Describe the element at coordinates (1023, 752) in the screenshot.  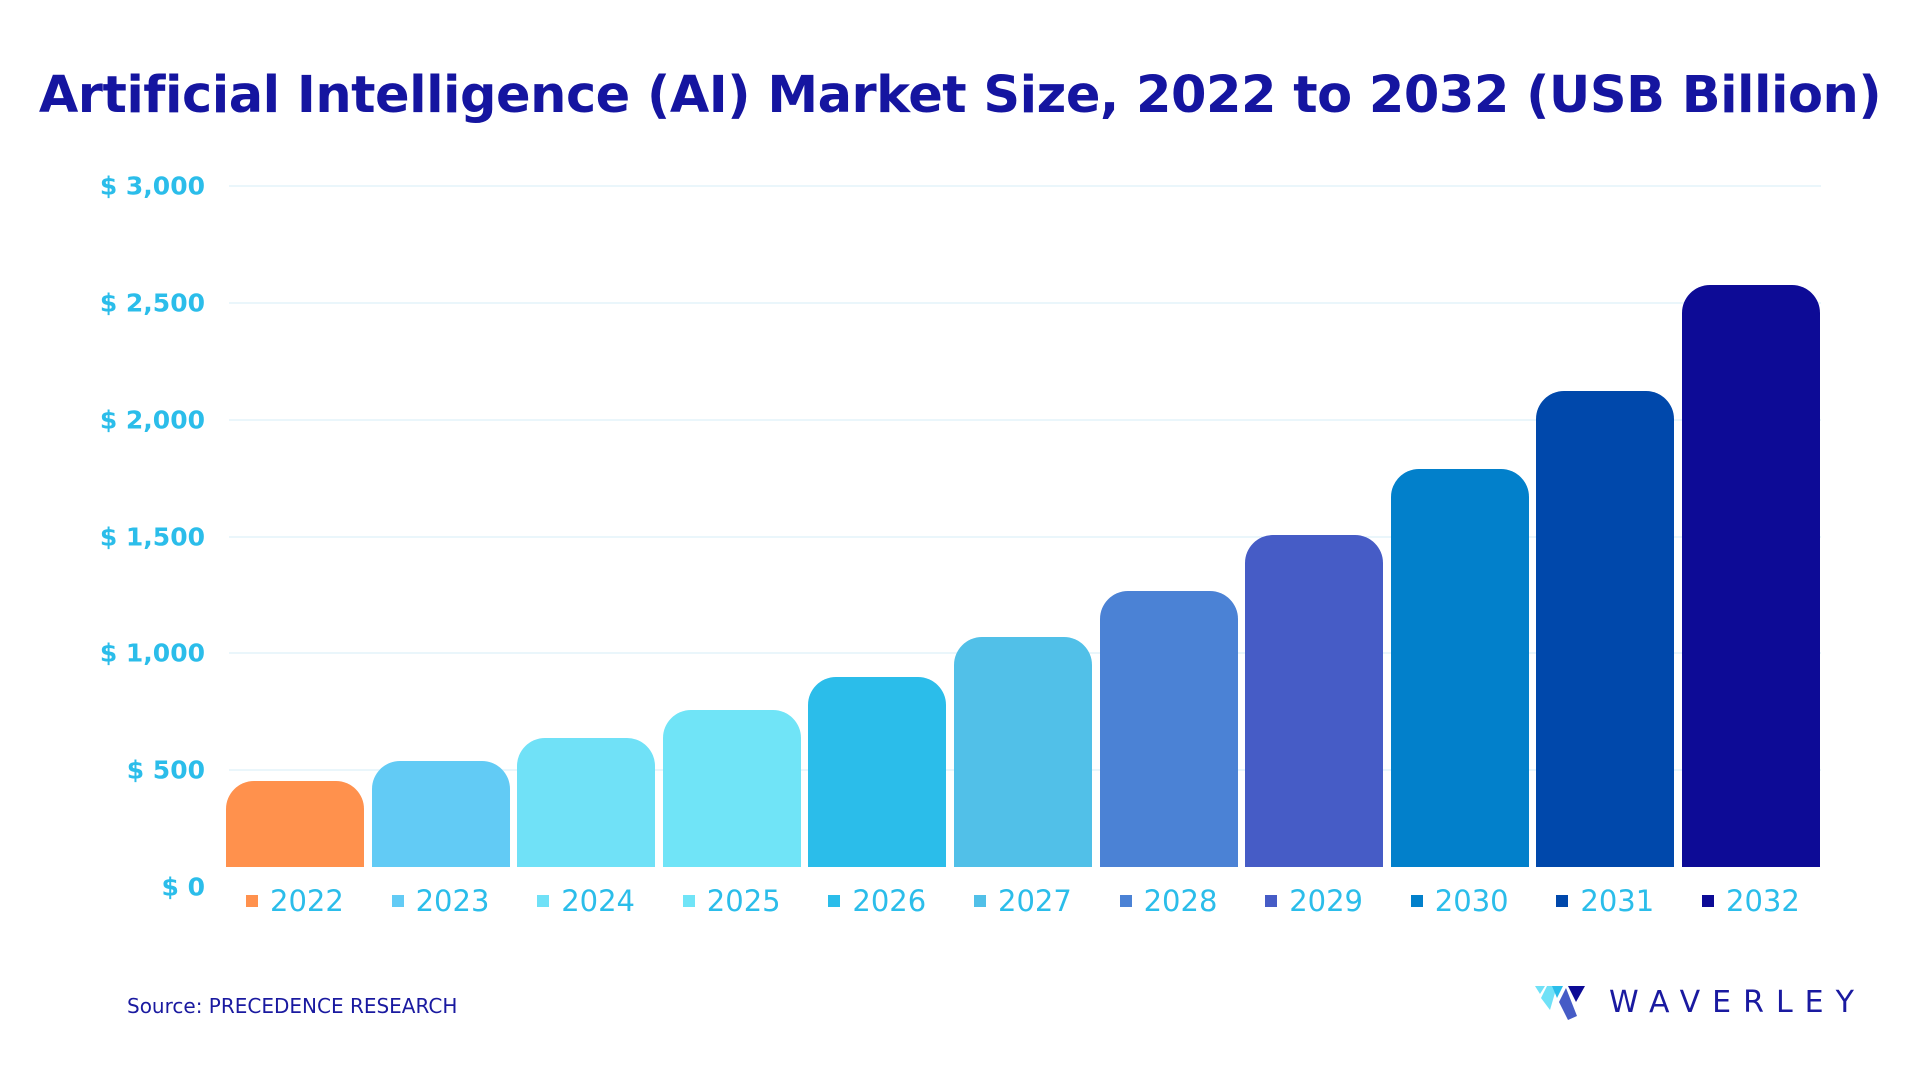
I see `bar-2027` at that location.